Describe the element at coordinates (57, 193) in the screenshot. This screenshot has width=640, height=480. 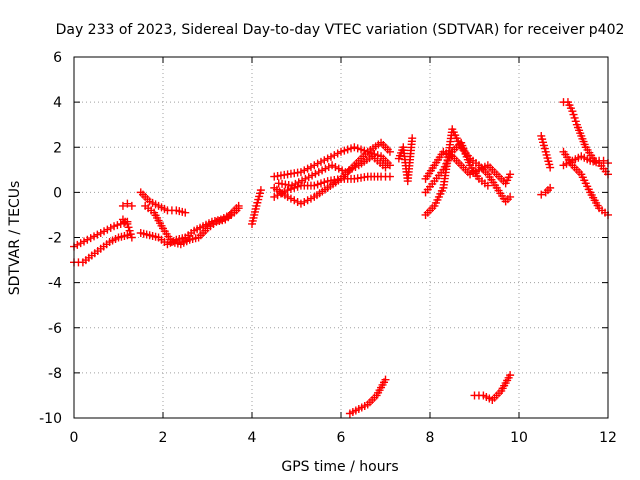
I see `y-tick-label: 0` at that location.